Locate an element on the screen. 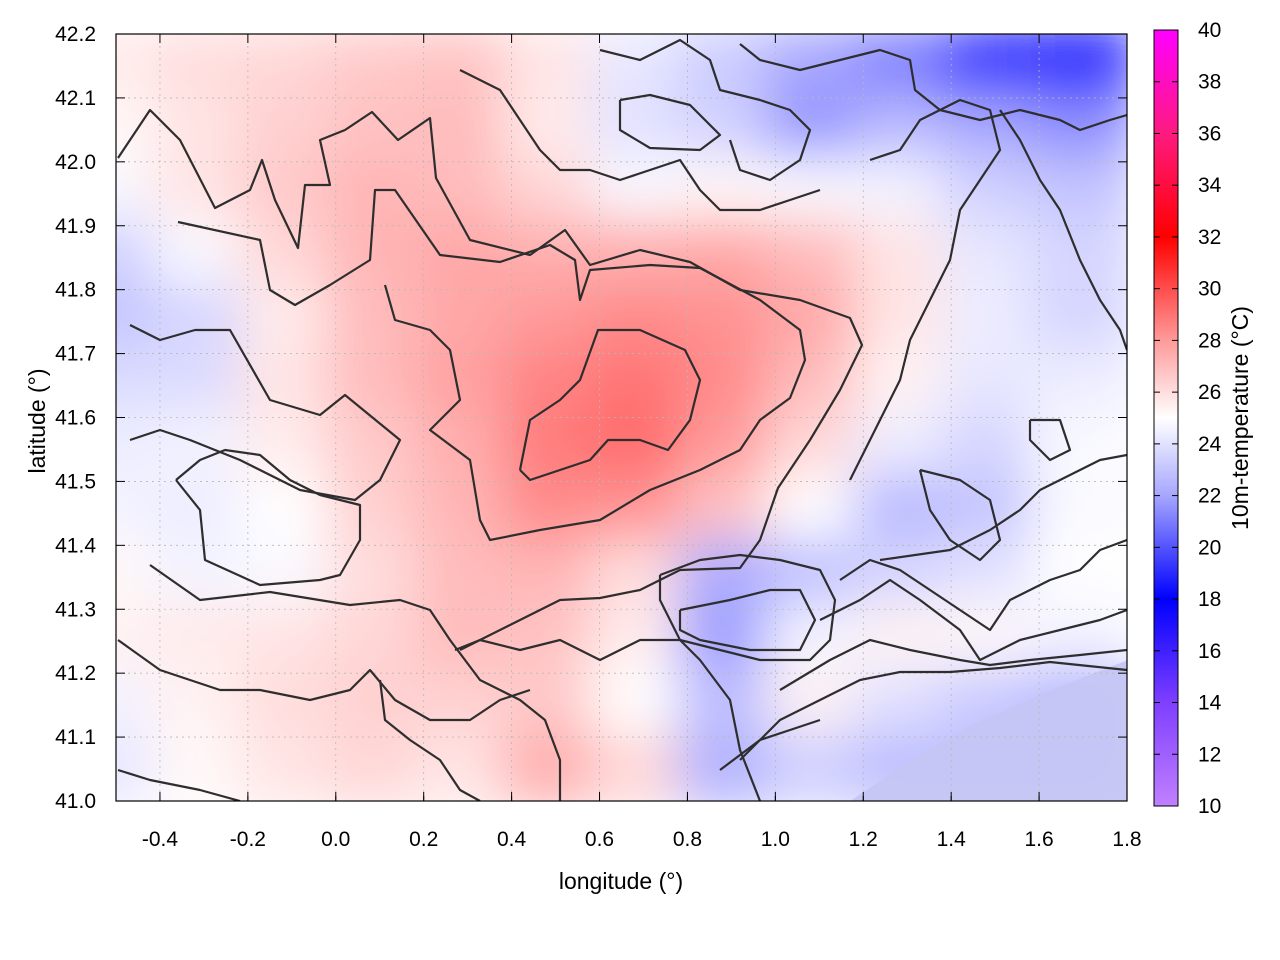  x-tick-label: -0.2 is located at coordinates (248, 839).